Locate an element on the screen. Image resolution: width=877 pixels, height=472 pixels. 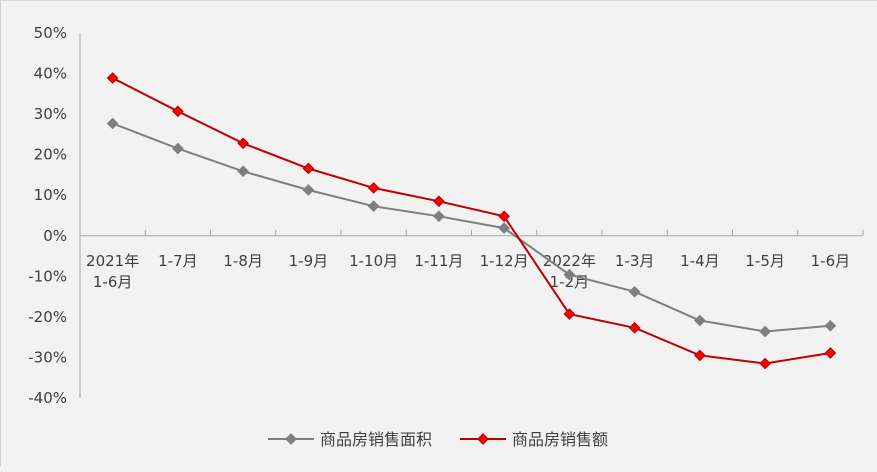
y-tick-label: -20% is located at coordinates (47, 317).